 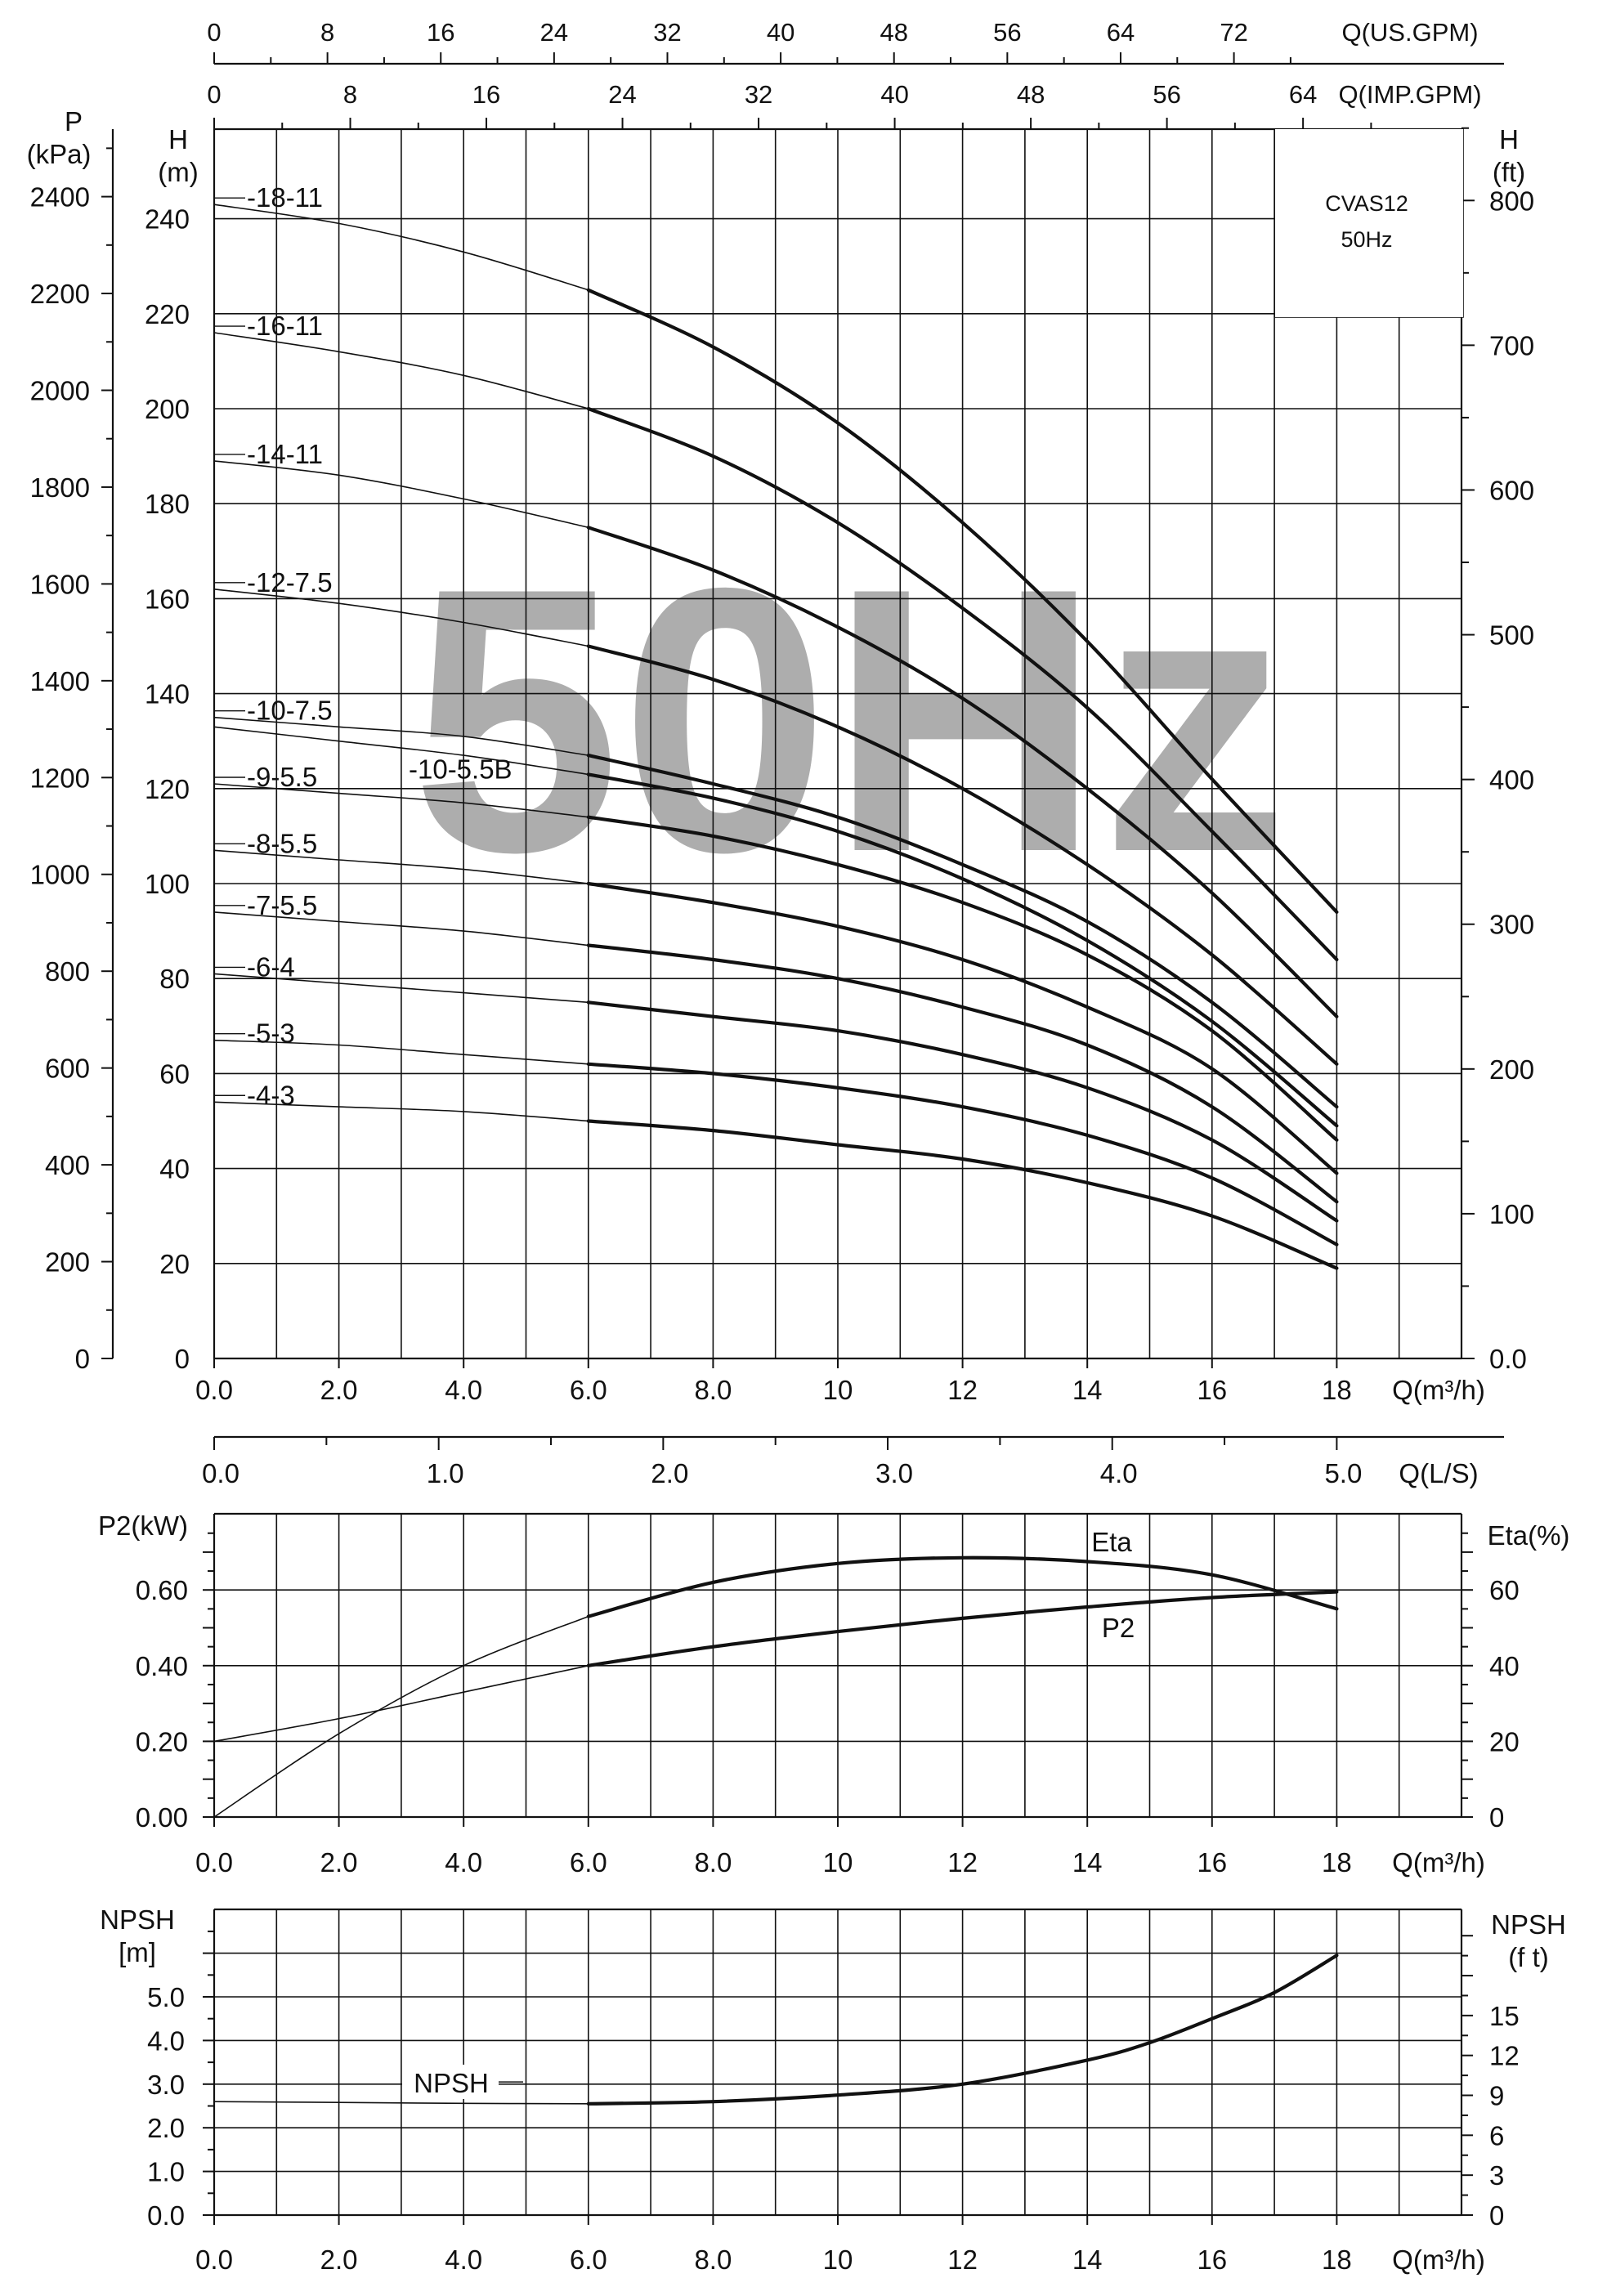 What do you see at coordinates (339, 2260) in the screenshot?
I see `npsh-x-tick-label: 2.0` at bounding box center [339, 2260].